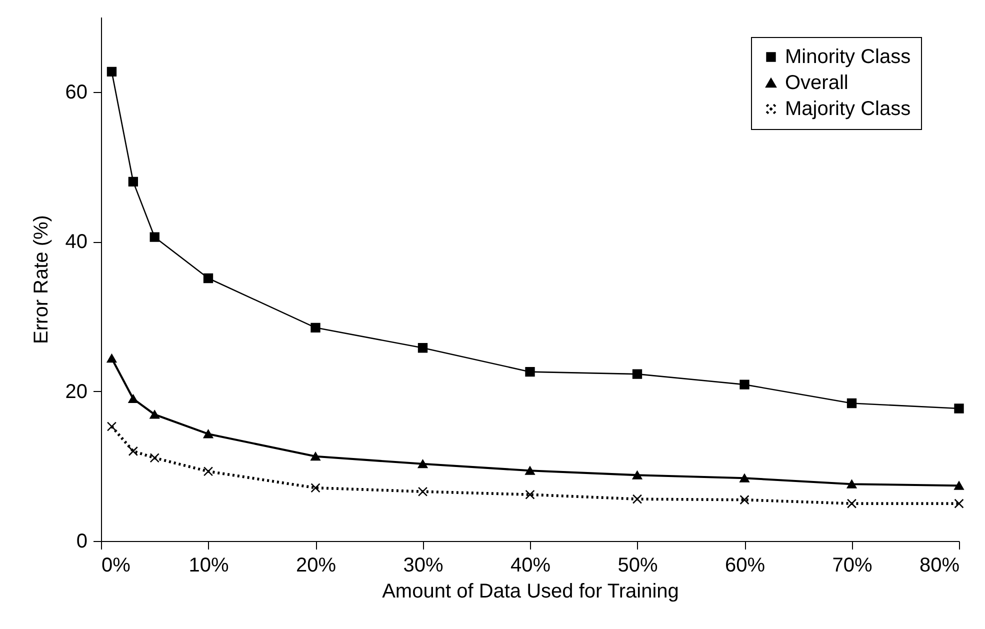 This screenshot has width=985, height=629. What do you see at coordinates (423, 565) in the screenshot?
I see `x-tick-label: 30%` at bounding box center [423, 565].